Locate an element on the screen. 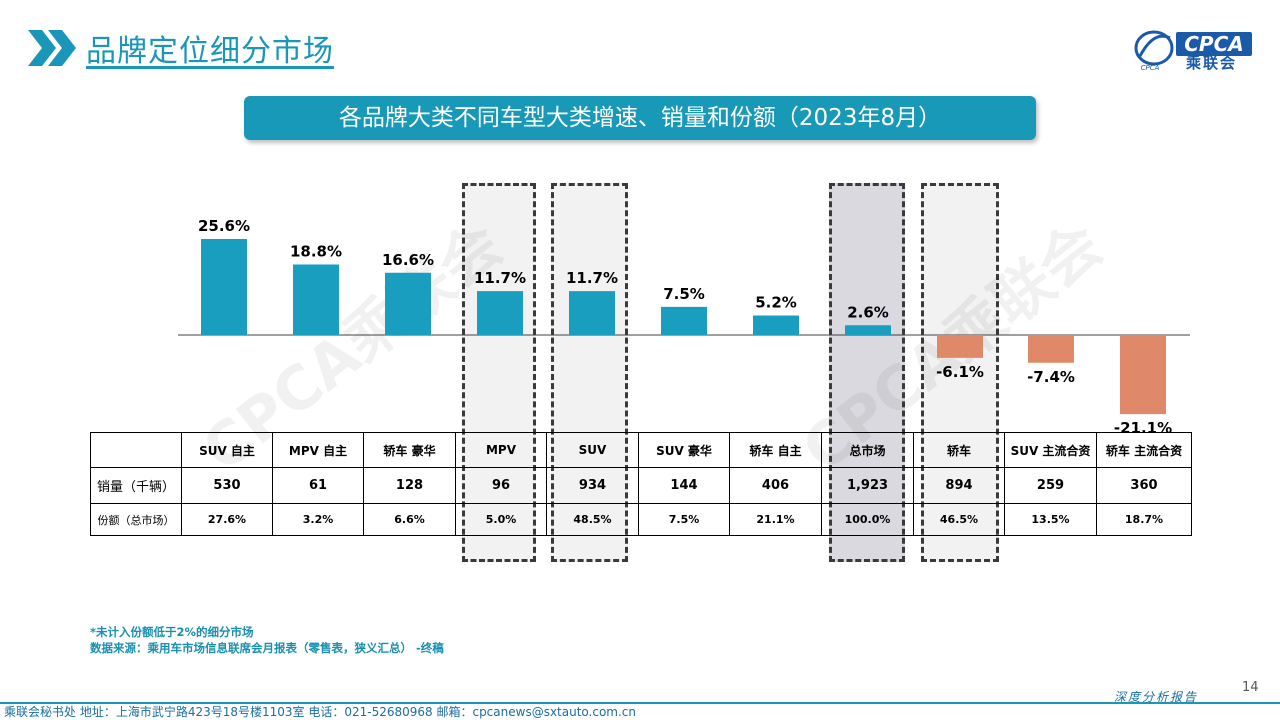 Image resolution: width=1280 pixels, height=720 pixels. column-header: 轿车 豪华 is located at coordinates (409, 450).